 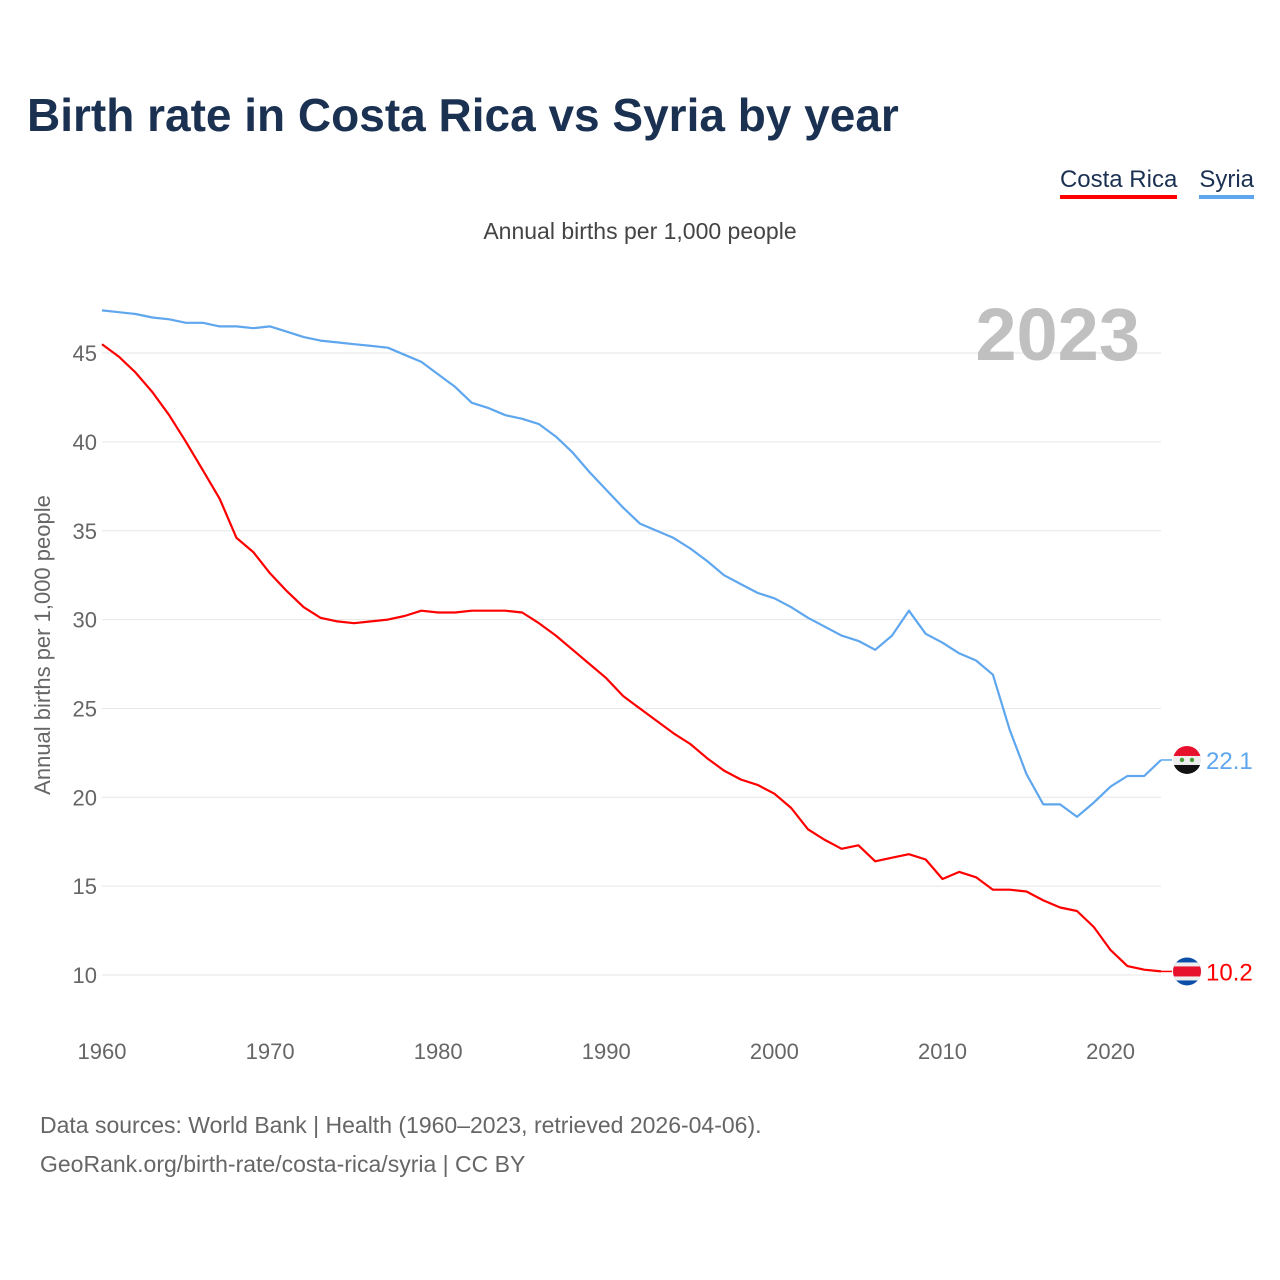 I want to click on y-tick-label: 35, so click(x=85, y=531).